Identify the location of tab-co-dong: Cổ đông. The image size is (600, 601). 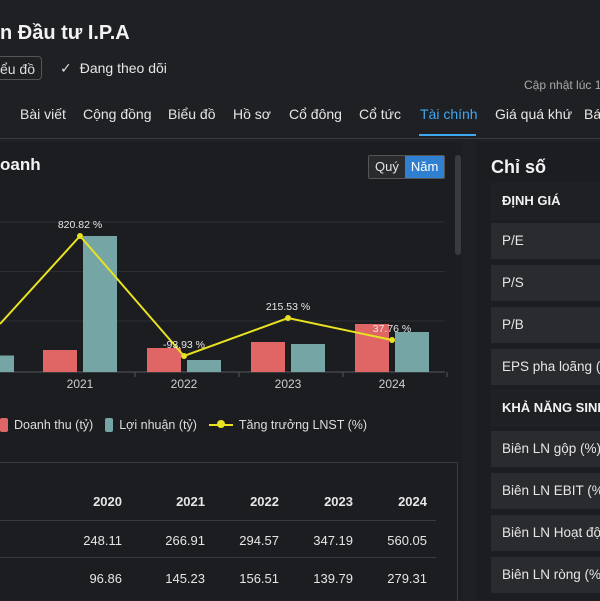
(315, 114).